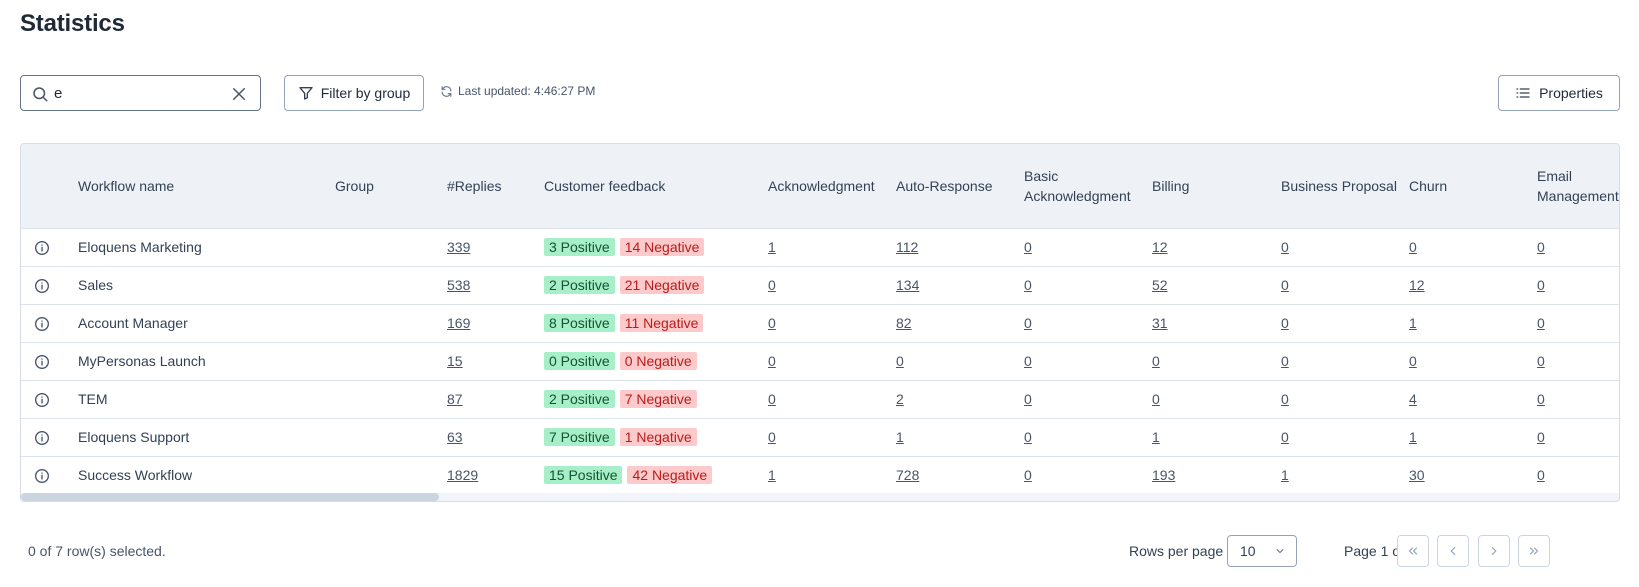 Image resolution: width=1639 pixels, height=587 pixels. Describe the element at coordinates (1160, 247) in the screenshot. I see `billing-link: 12` at that location.